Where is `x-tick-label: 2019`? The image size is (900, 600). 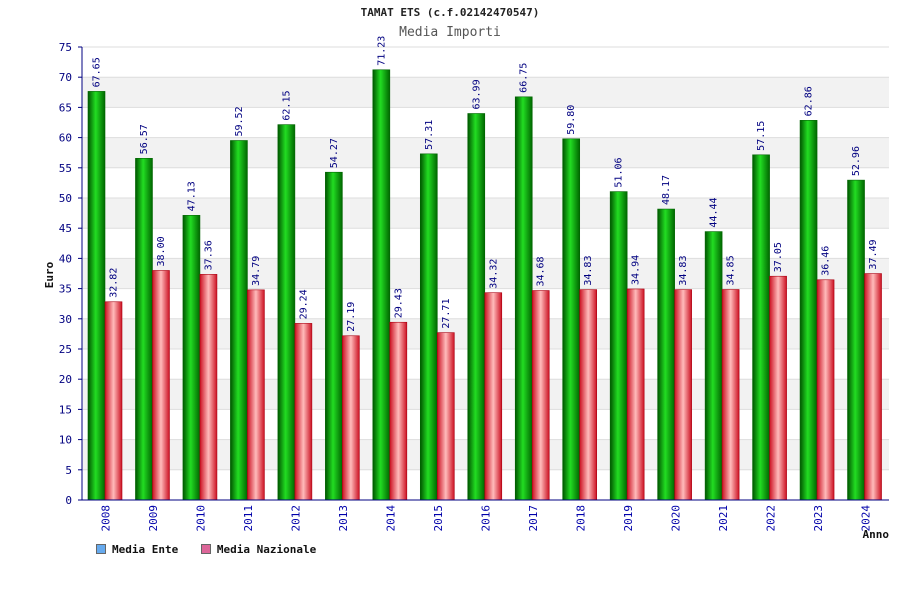
x-tick-label: 2019 is located at coordinates (628, 518).